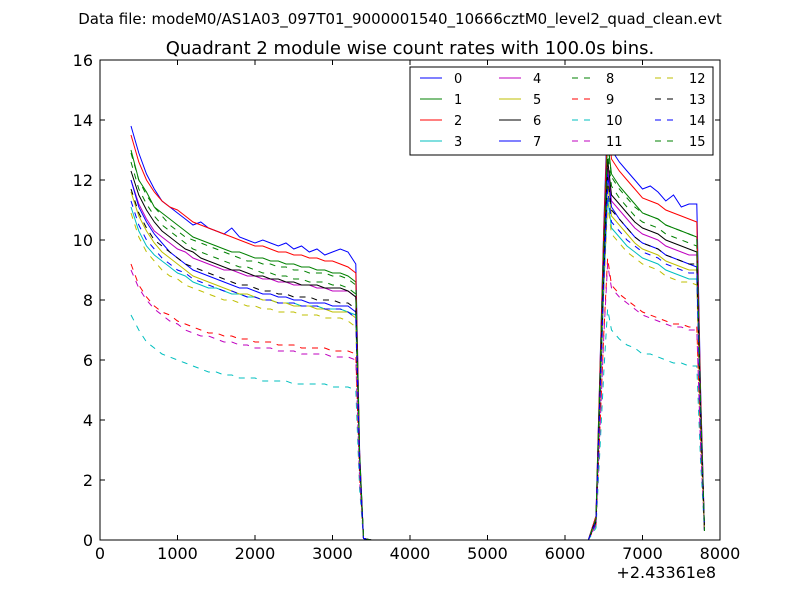  What do you see at coordinates (537, 79) in the screenshot?
I see `legend-label-4: 4` at bounding box center [537, 79].